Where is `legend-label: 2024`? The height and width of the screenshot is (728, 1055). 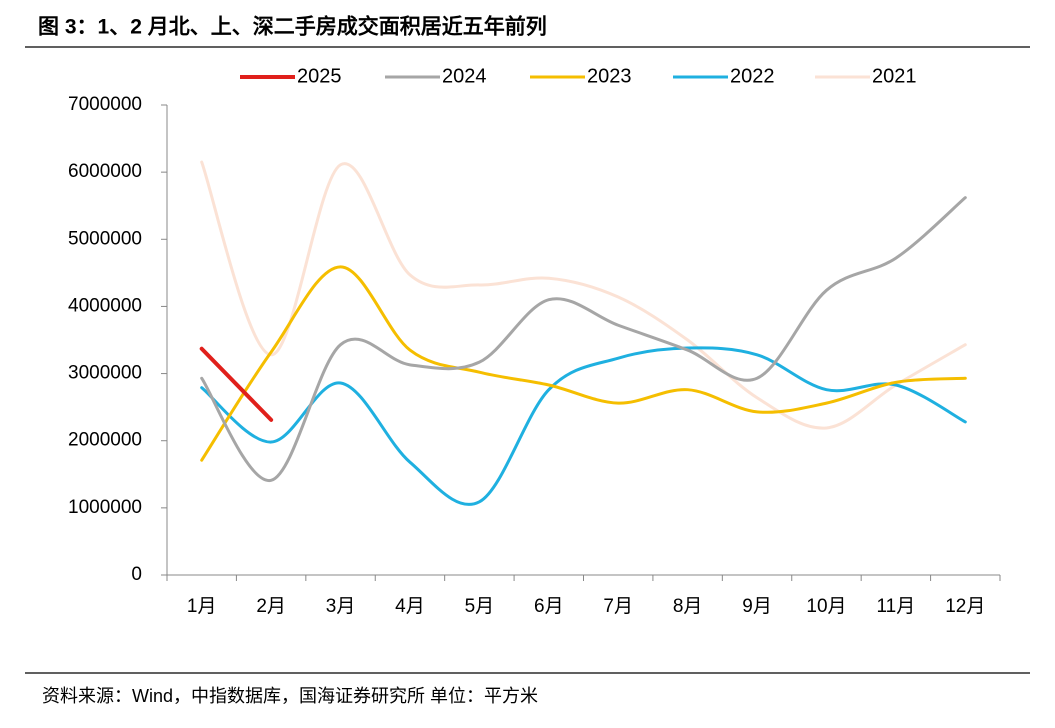 legend-label: 2024 is located at coordinates (464, 76).